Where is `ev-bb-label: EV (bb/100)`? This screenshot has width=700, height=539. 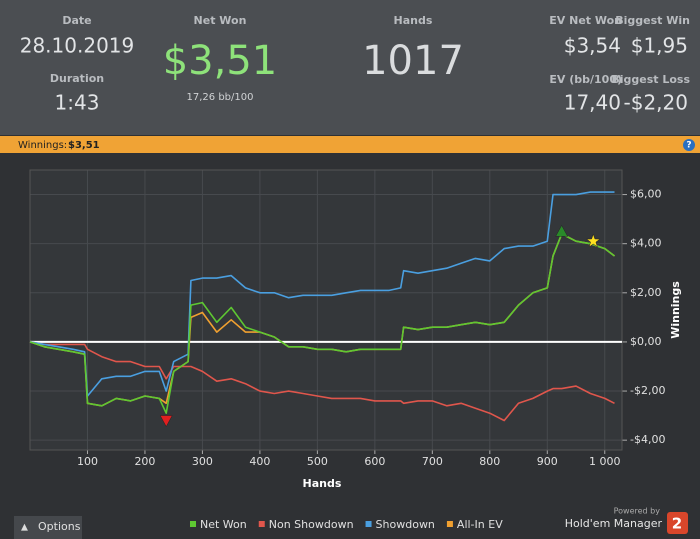
ev-bb-label: EV (bb/100) is located at coordinates (585, 79).